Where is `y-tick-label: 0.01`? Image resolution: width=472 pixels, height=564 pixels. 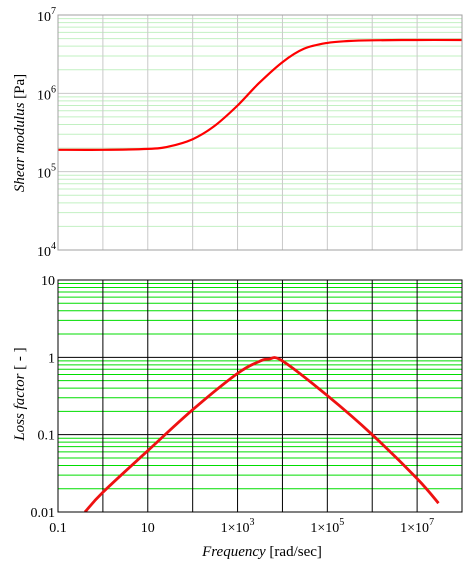
y-tick-label: 0.01 is located at coordinates (43, 513).